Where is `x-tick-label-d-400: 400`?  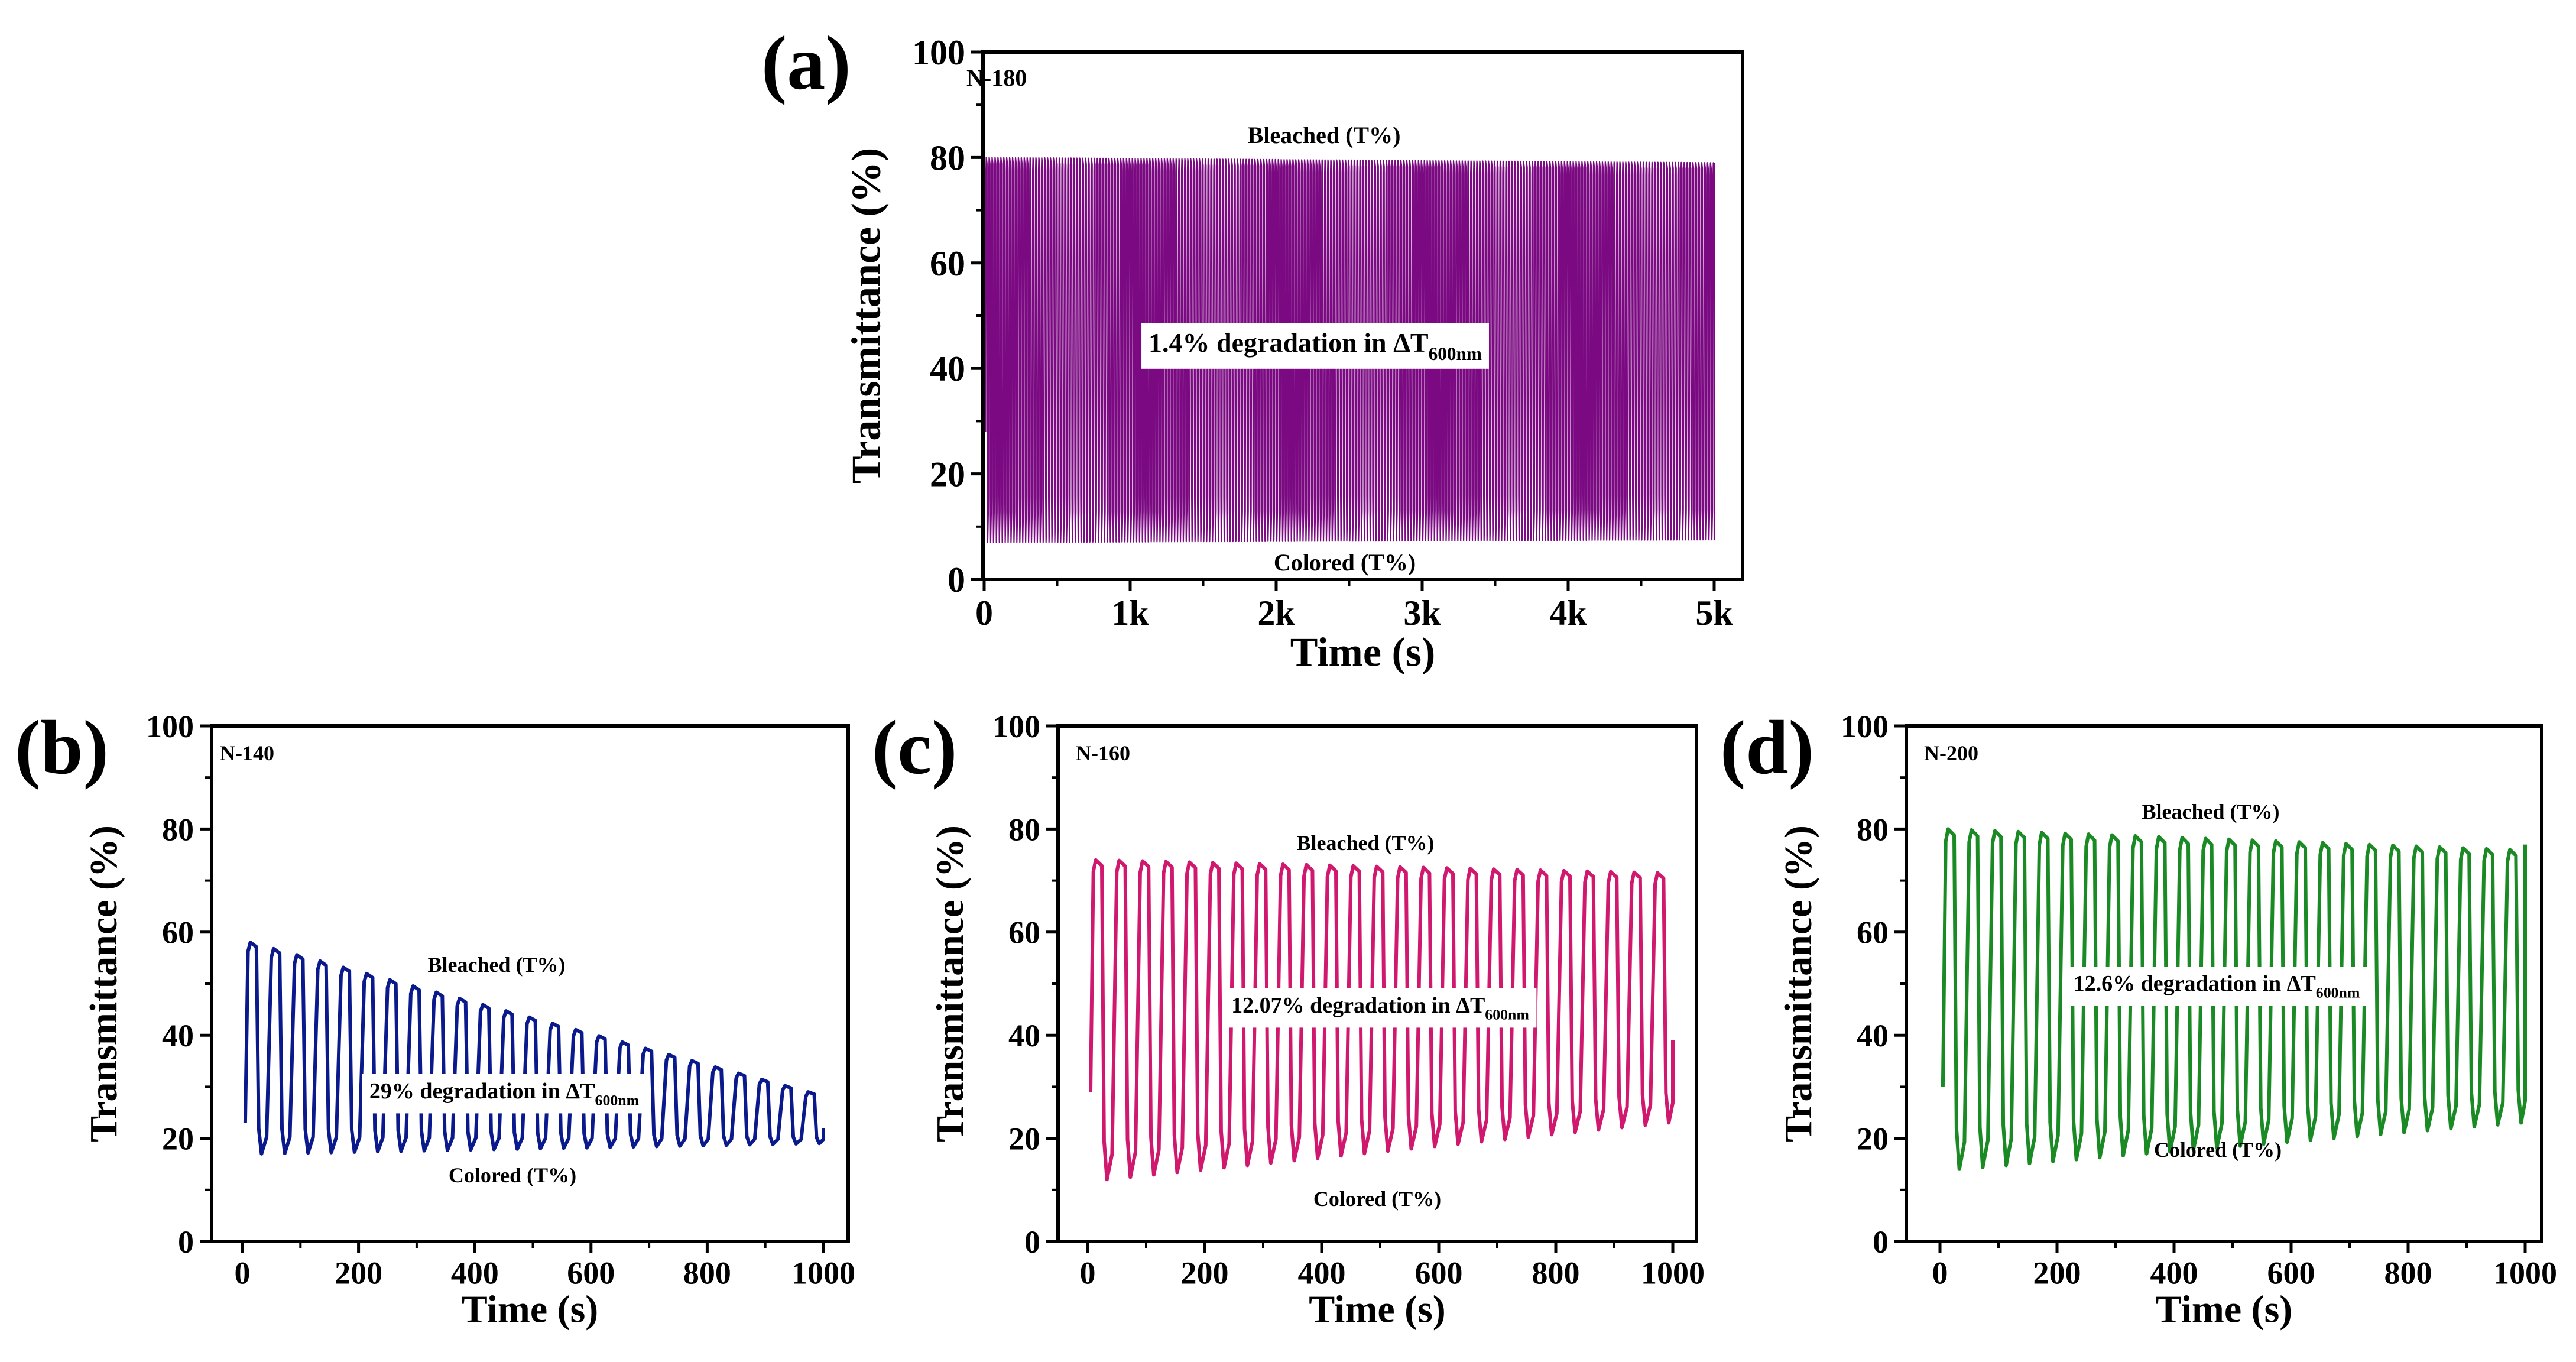
x-tick-label-d-400: 400 is located at coordinates (2174, 1273).